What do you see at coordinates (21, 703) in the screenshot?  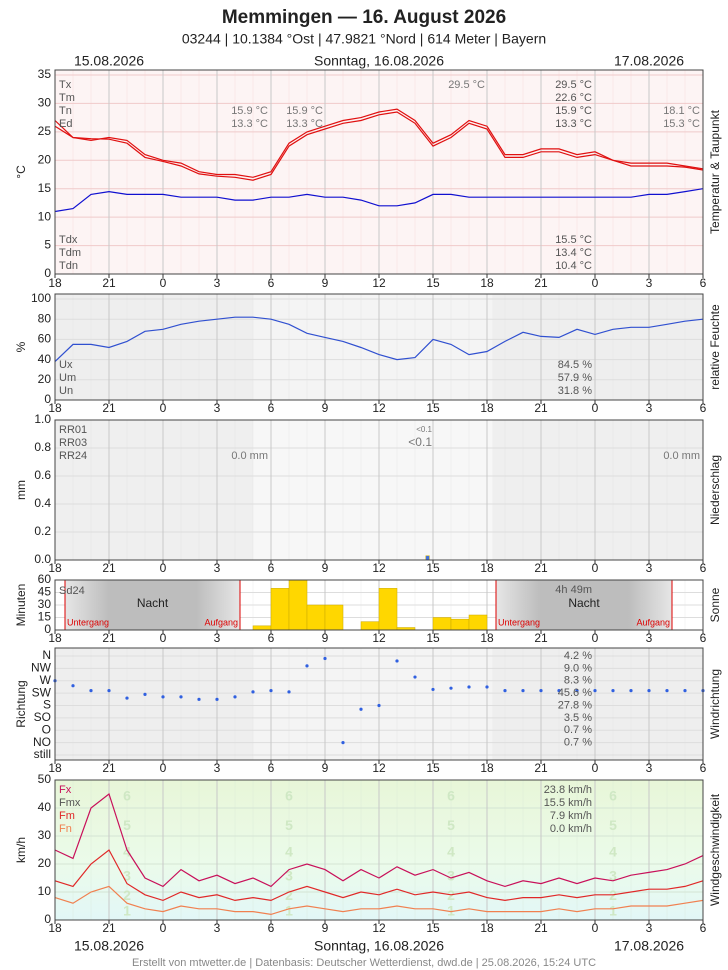 I see `y-axis-label: Richtung` at bounding box center [21, 703].